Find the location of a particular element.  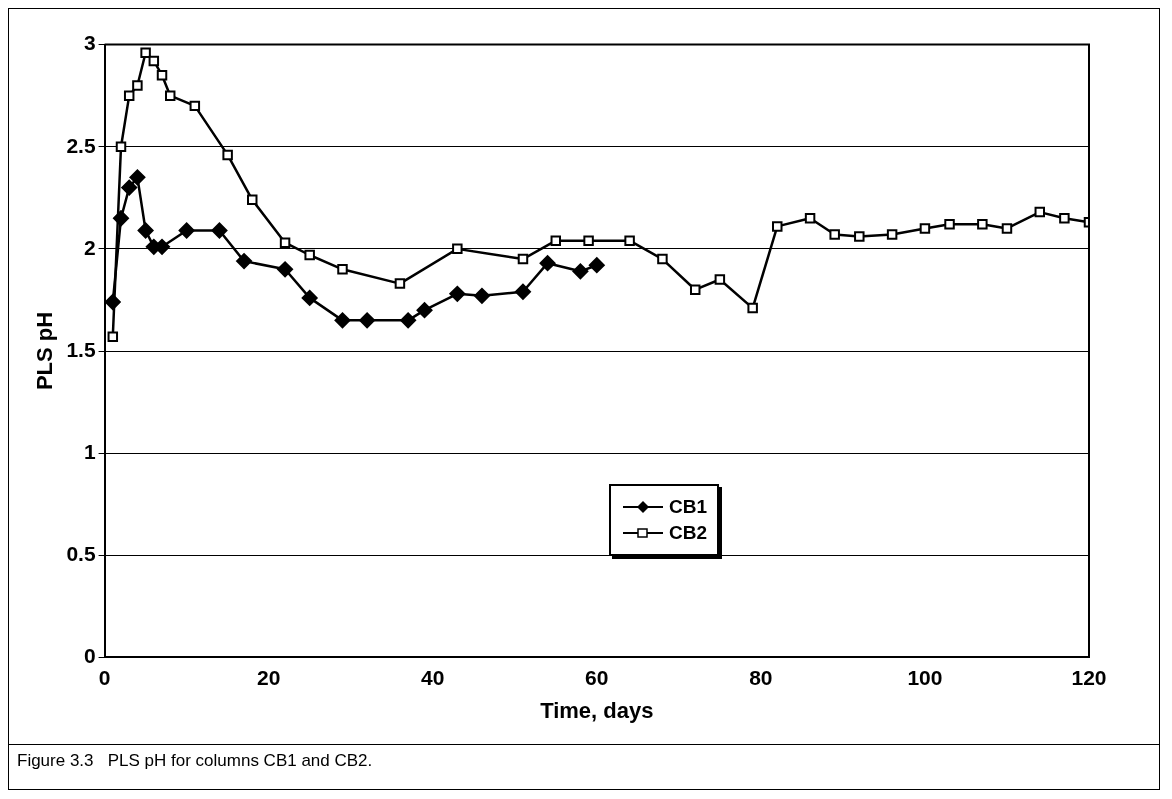

y-tick-label: 0 is located at coordinates (89, 656).